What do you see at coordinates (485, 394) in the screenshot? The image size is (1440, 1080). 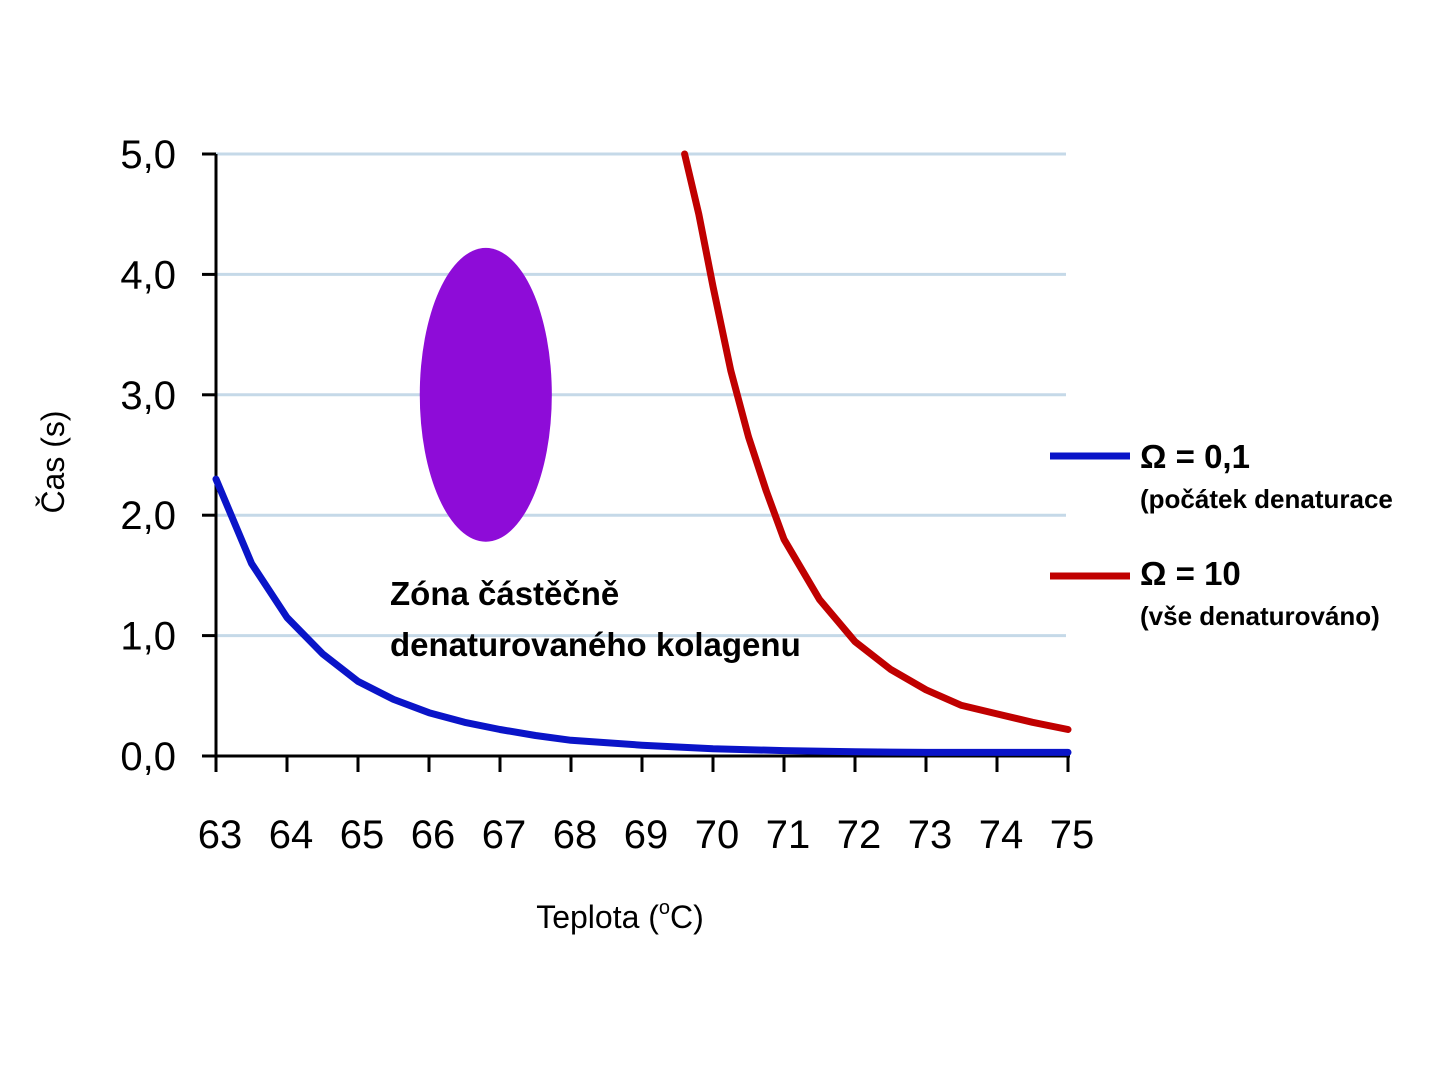 I see `denaturation-zone-ellipse` at bounding box center [485, 394].